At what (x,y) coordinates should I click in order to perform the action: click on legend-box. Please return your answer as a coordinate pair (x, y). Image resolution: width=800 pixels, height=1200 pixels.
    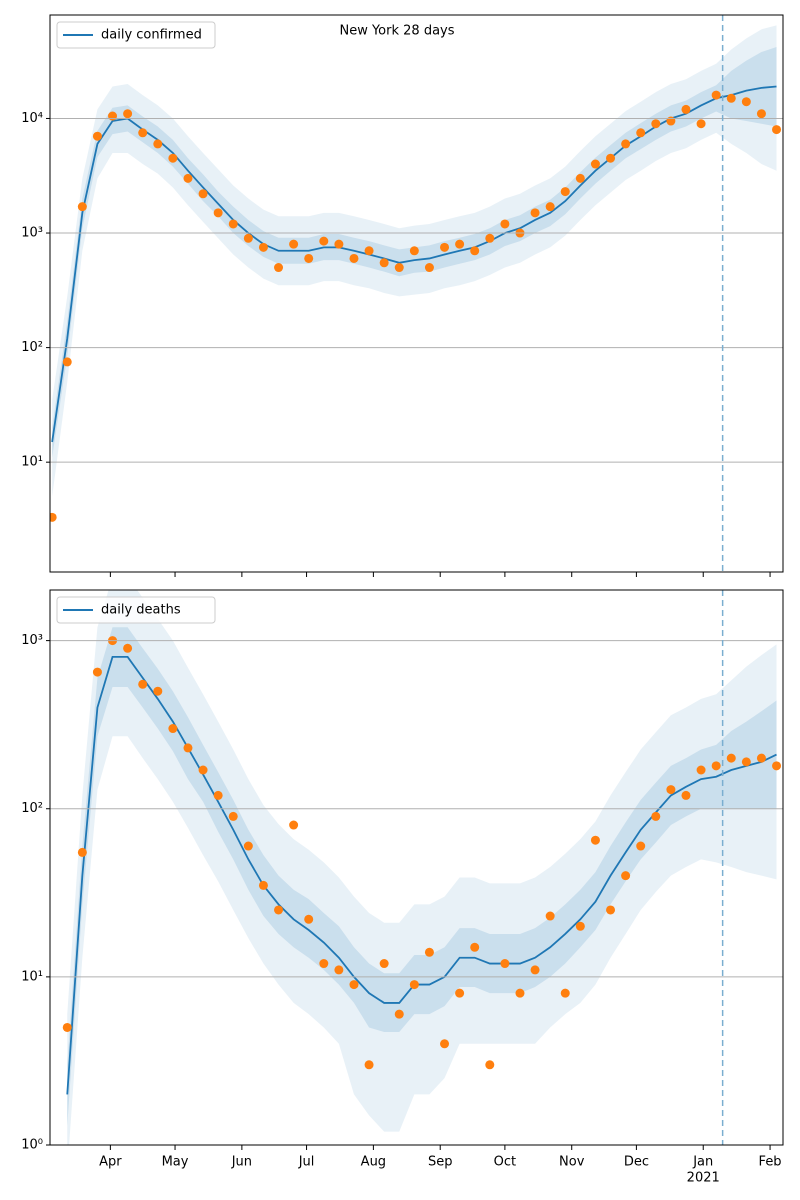
    Looking at the image, I should click on (136, 35).